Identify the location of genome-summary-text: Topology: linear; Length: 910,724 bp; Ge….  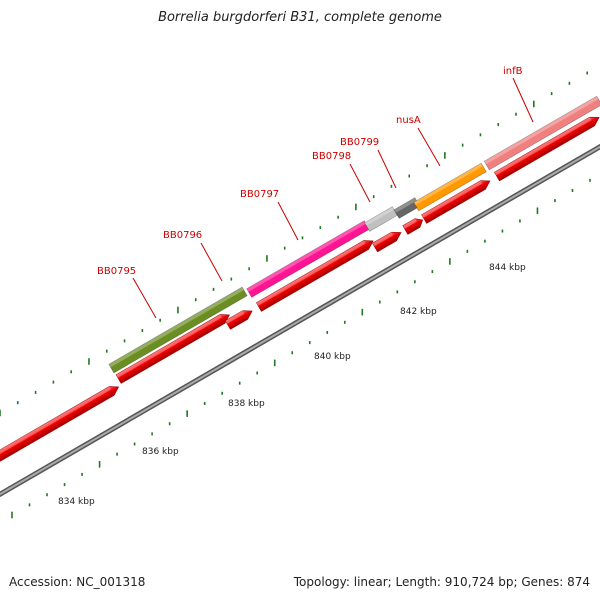
(441, 582).